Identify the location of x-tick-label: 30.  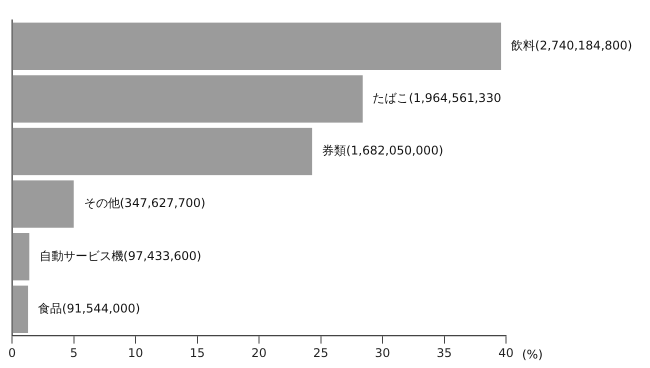
(382, 353).